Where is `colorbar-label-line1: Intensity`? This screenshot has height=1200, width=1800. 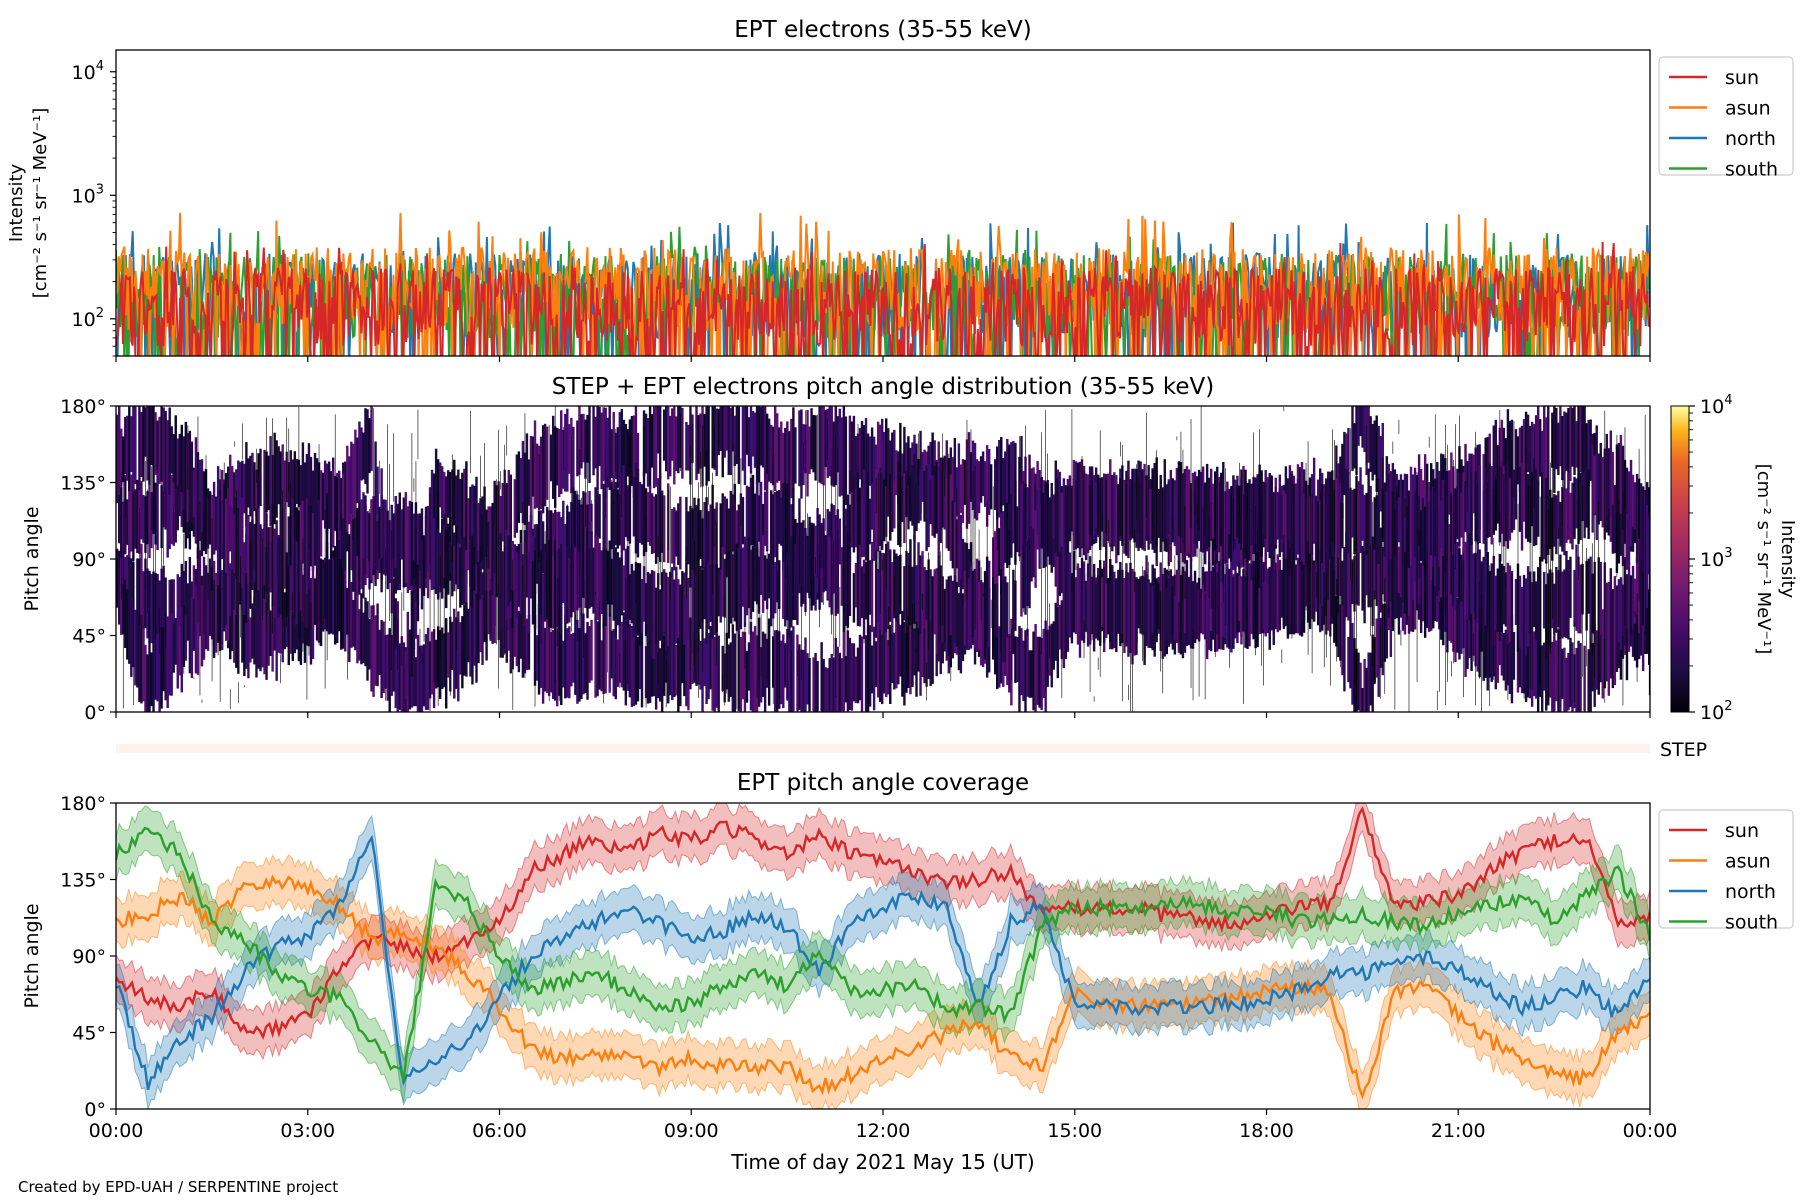
colorbar-label-line1: Intensity is located at coordinates (1787, 559).